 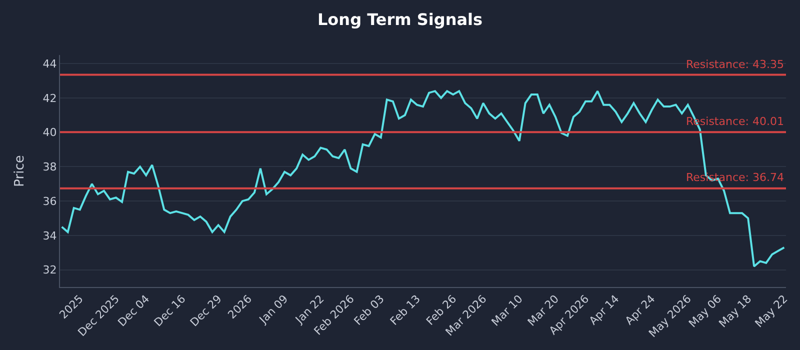 I want to click on x-tick-label: Apr 14, so click(x=604, y=310).